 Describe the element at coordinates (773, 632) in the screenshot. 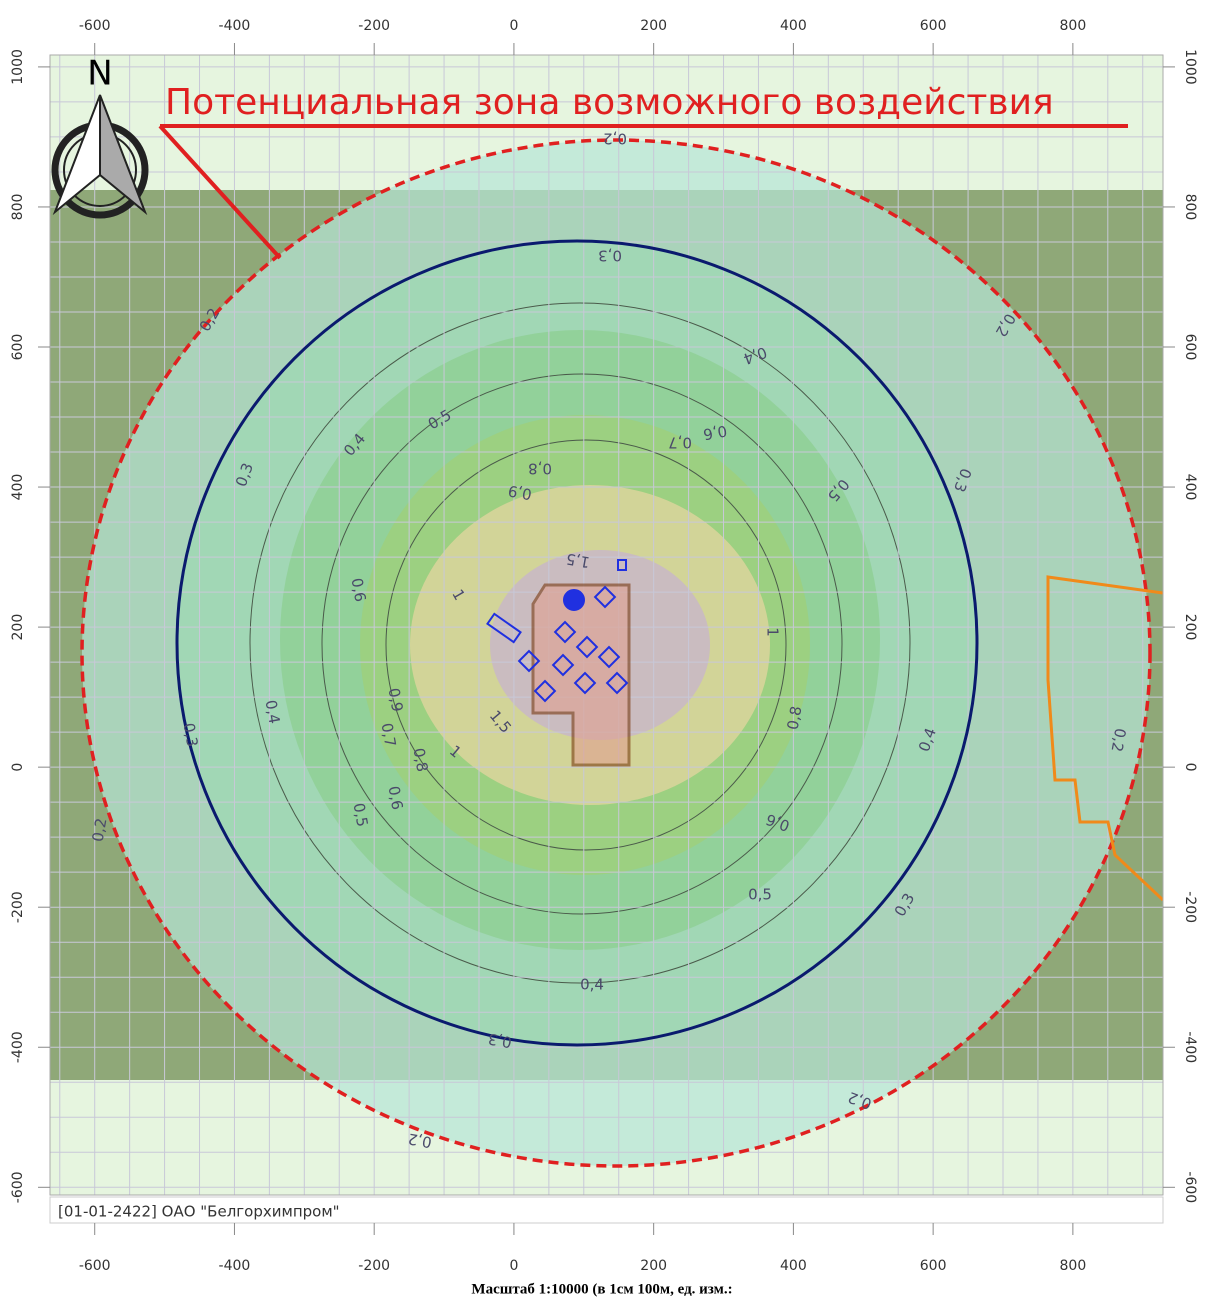

I see `contour-label: 1` at that location.